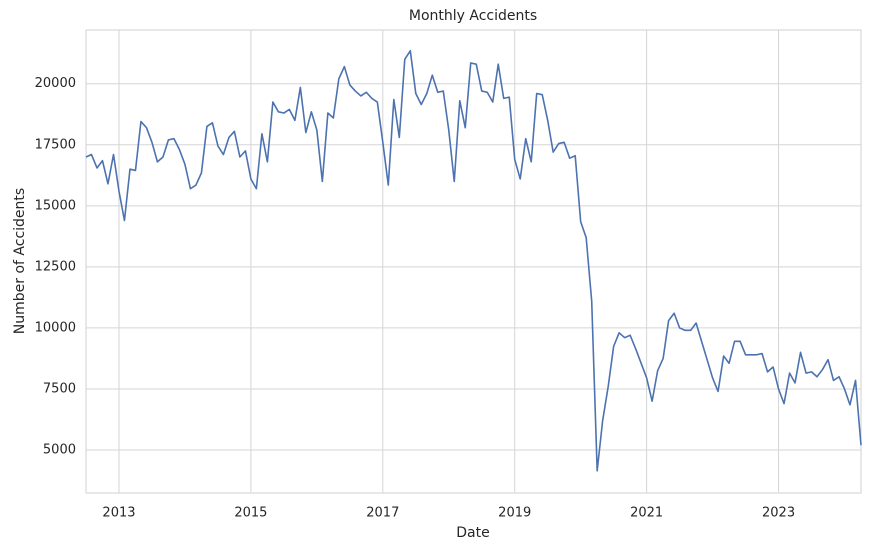 Image resolution: width=871 pixels, height=550 pixels. I want to click on y-tick-label: 17500, so click(55, 144).